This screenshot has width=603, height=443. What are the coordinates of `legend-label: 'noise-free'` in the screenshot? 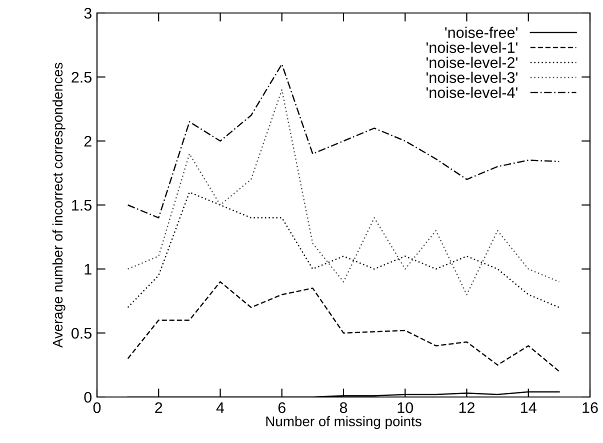 It's located at (481, 32).